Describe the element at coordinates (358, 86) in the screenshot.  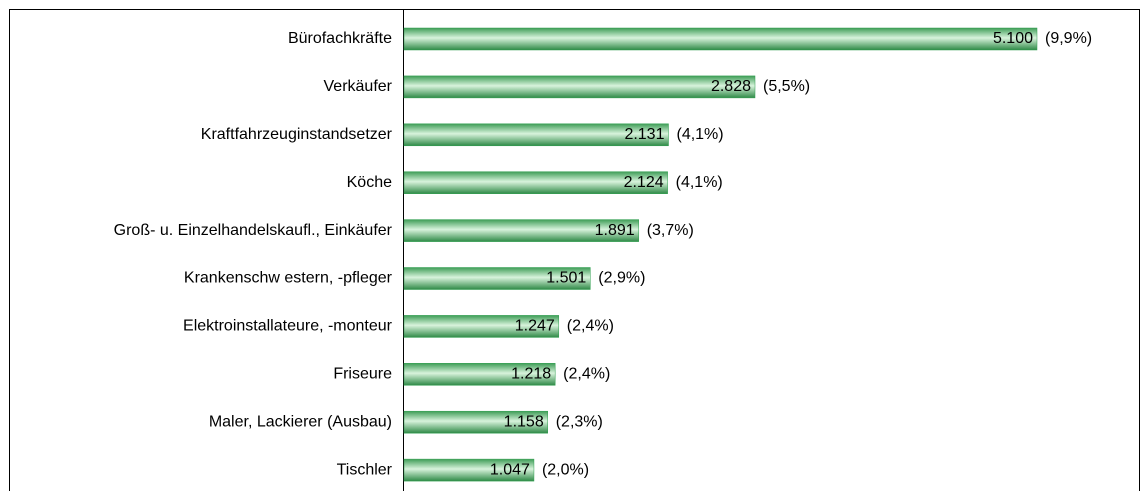
I see `category-label: Verkäufer` at that location.